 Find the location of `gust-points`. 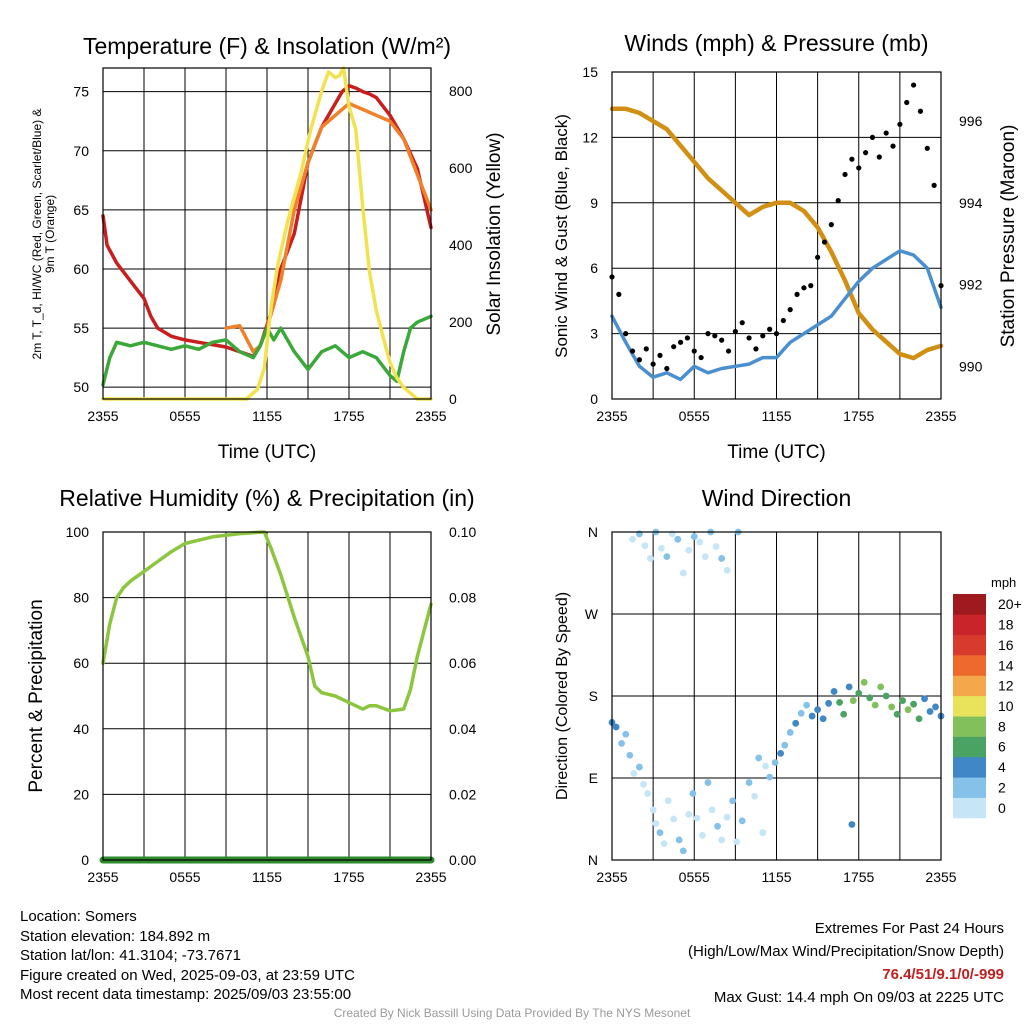

gust-points is located at coordinates (776, 227).